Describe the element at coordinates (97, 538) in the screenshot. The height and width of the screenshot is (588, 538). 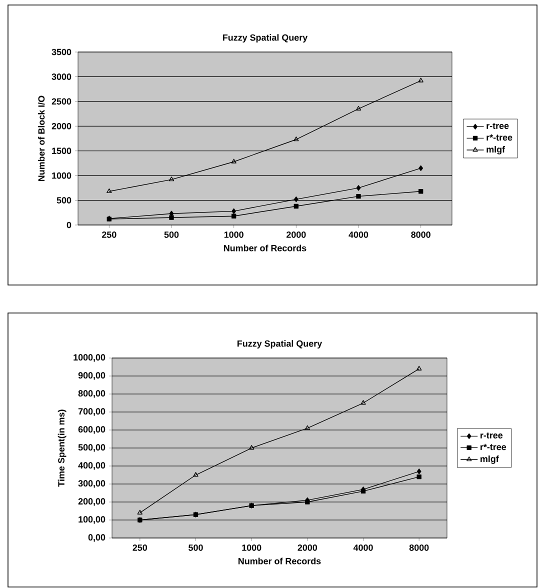
I see `y-tick-label: 0,00` at that location.